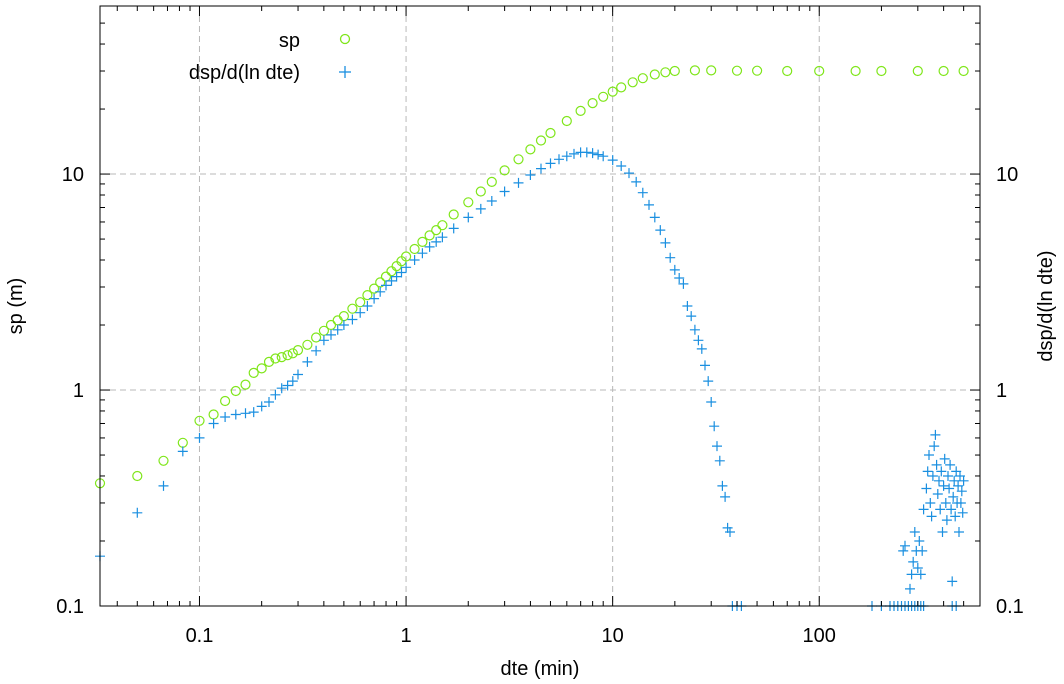 The width and height of the screenshot is (1064, 684). Describe the element at coordinates (540, 669) in the screenshot. I see `x-axis-label: dte (min)` at that location.